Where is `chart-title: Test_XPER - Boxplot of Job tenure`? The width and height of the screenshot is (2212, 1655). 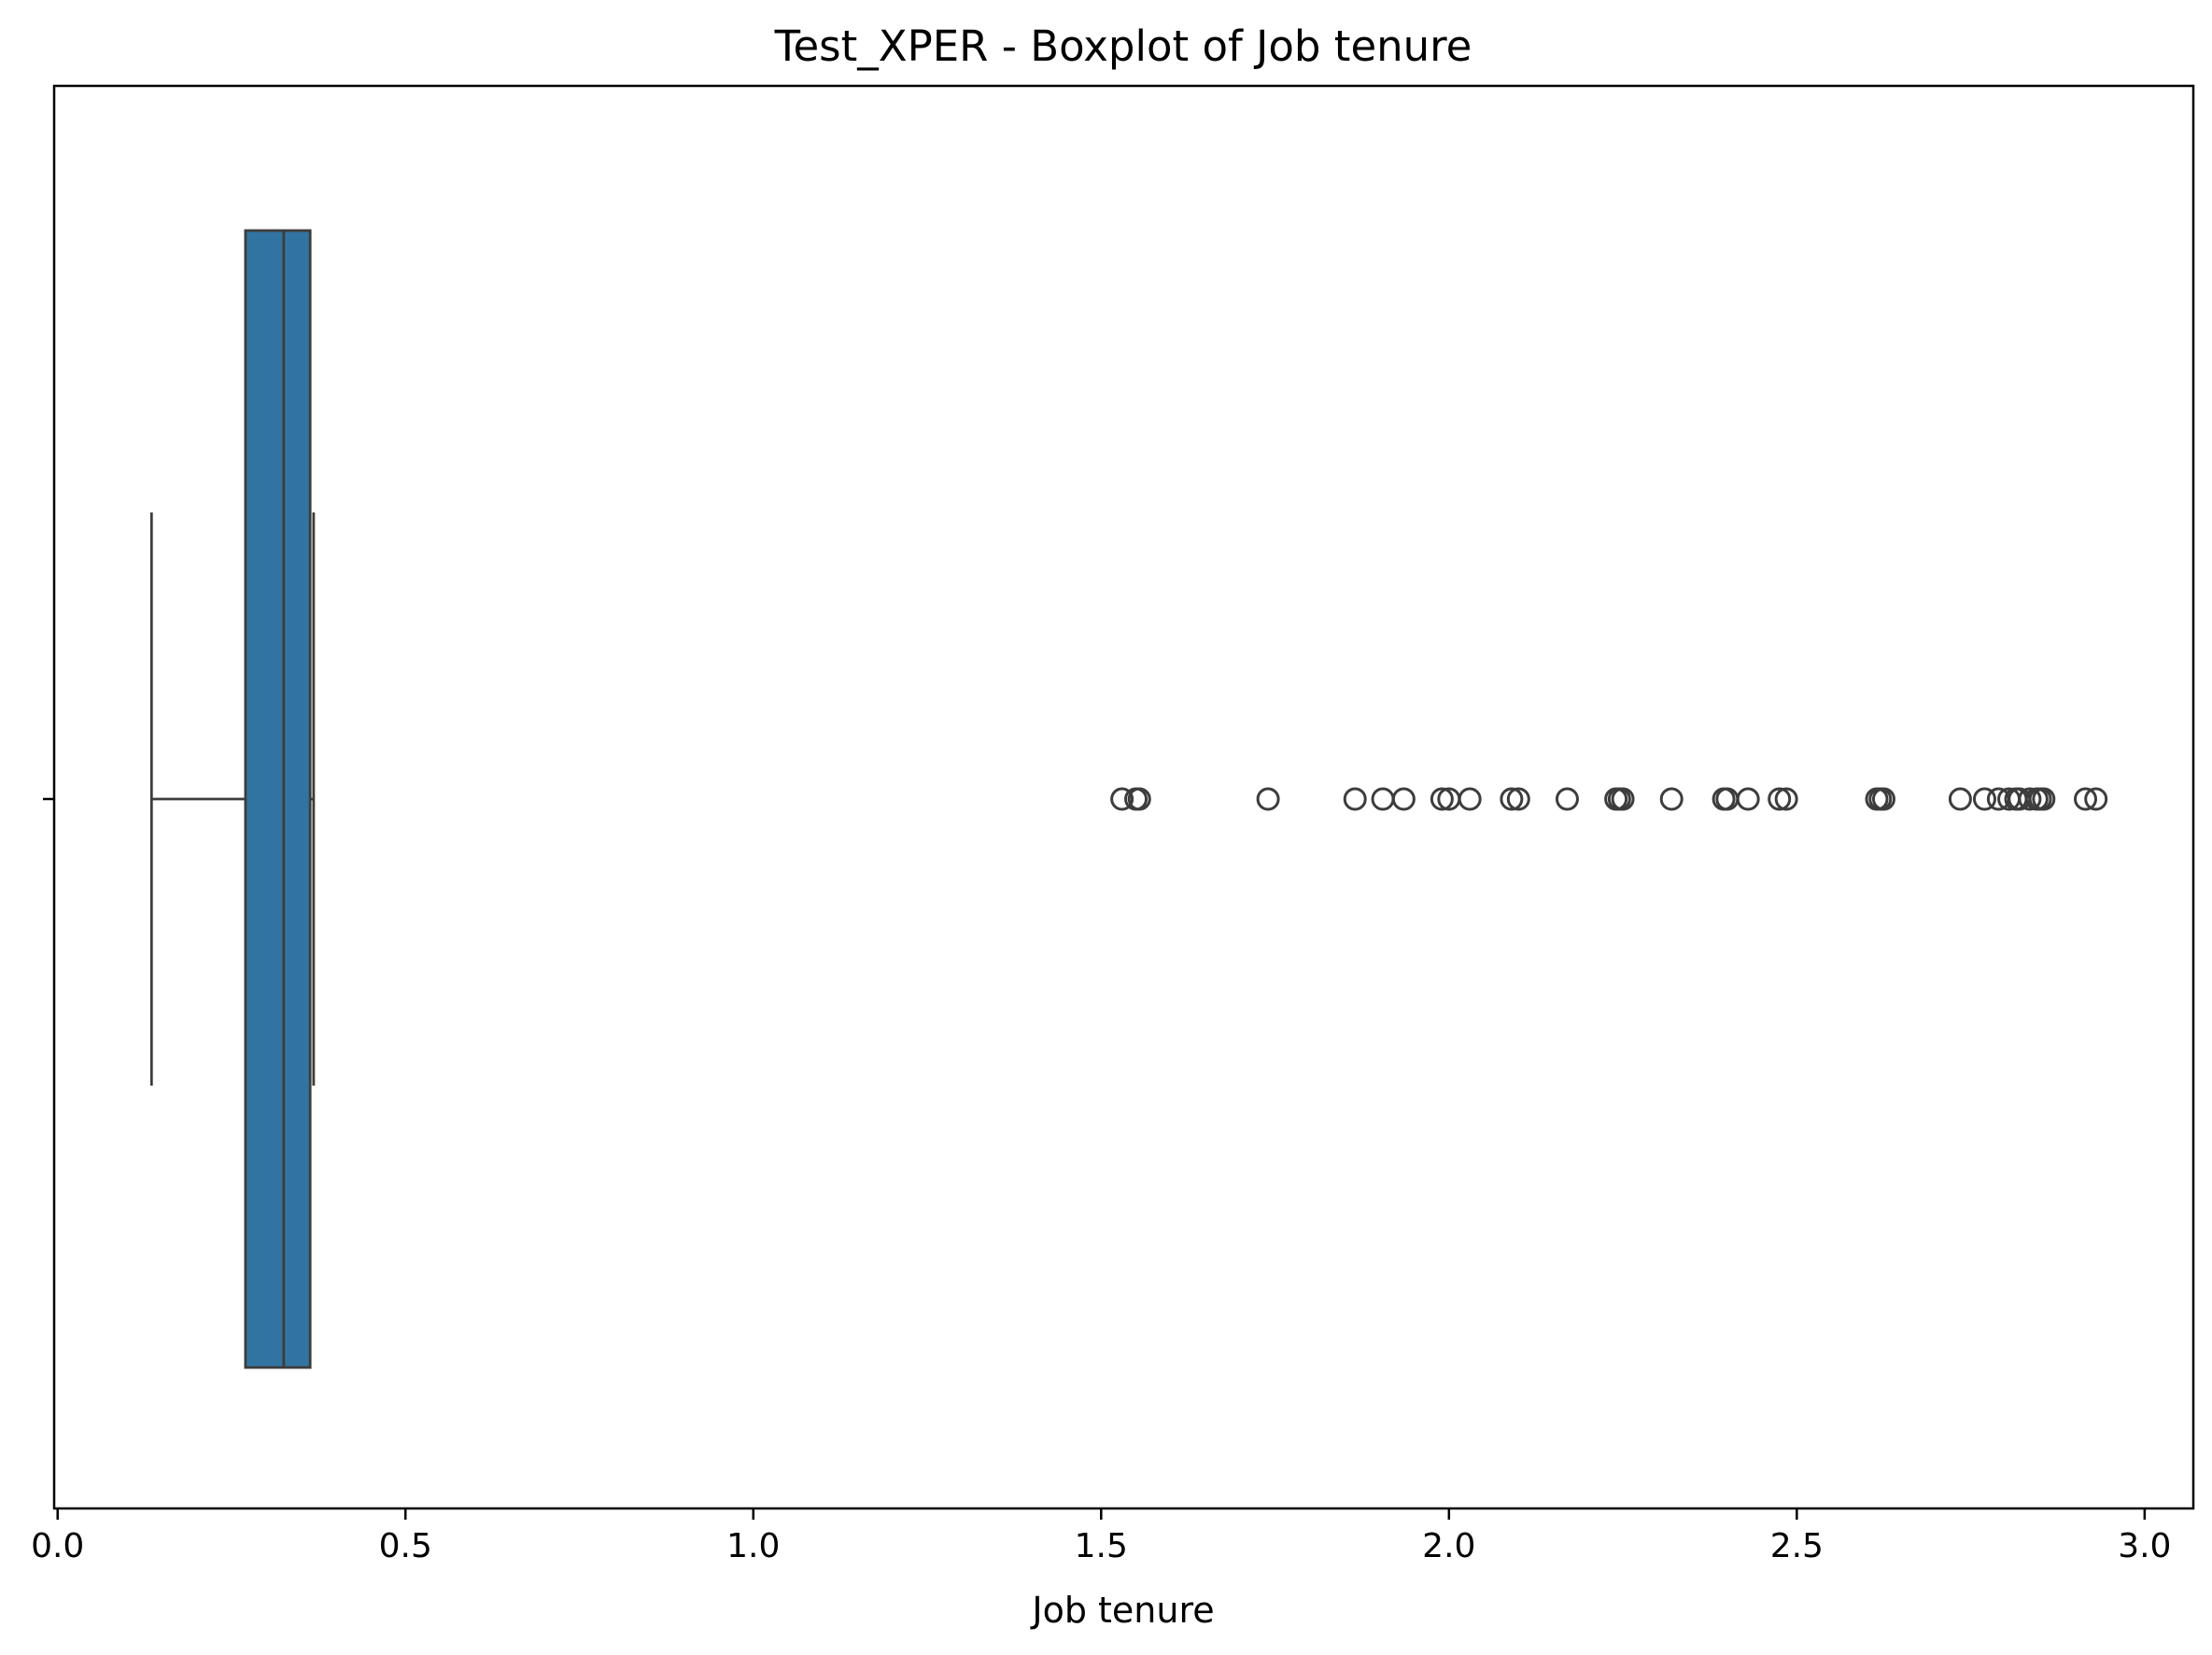
chart-title: Test_XPER - Boxplot of Job tenure is located at coordinates (1123, 46).